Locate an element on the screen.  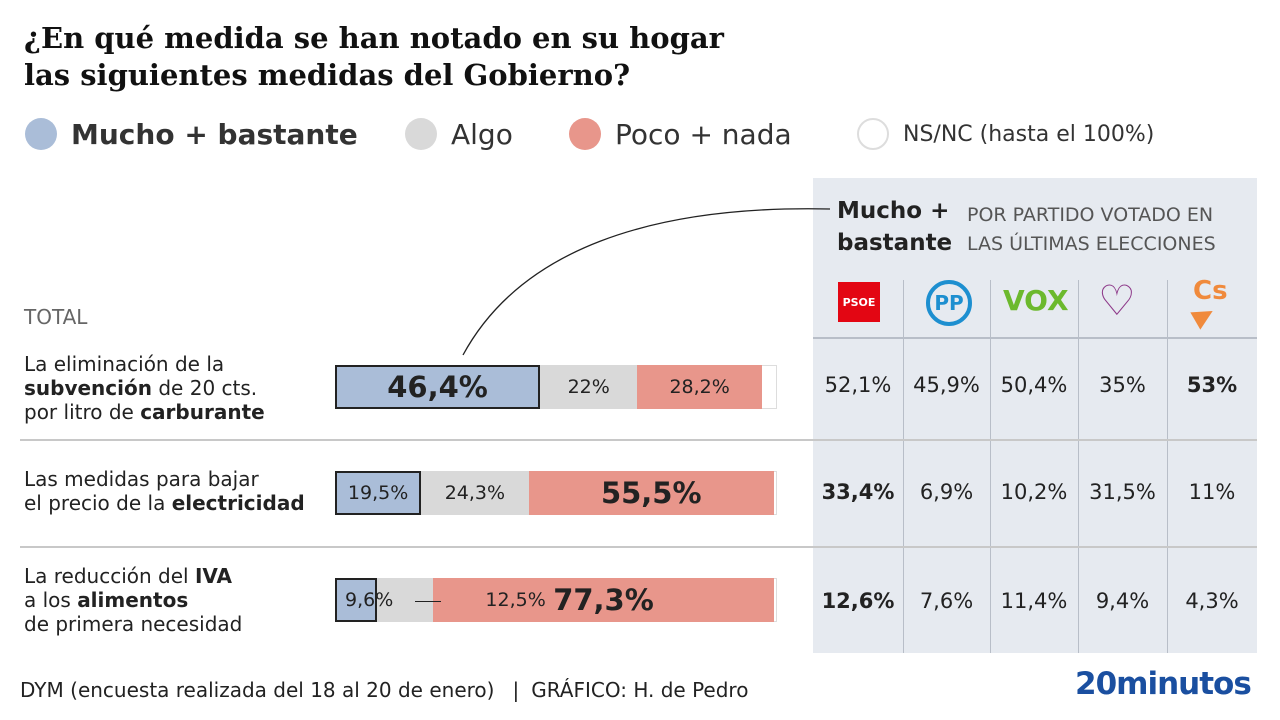
legend-label: Algo is located at coordinates (482, 134).